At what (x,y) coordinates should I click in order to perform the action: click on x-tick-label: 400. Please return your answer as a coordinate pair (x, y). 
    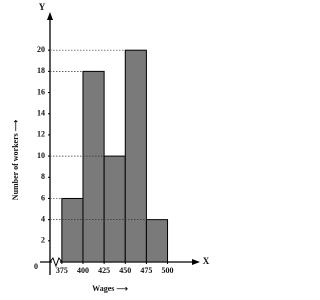
    Looking at the image, I should click on (83, 270).